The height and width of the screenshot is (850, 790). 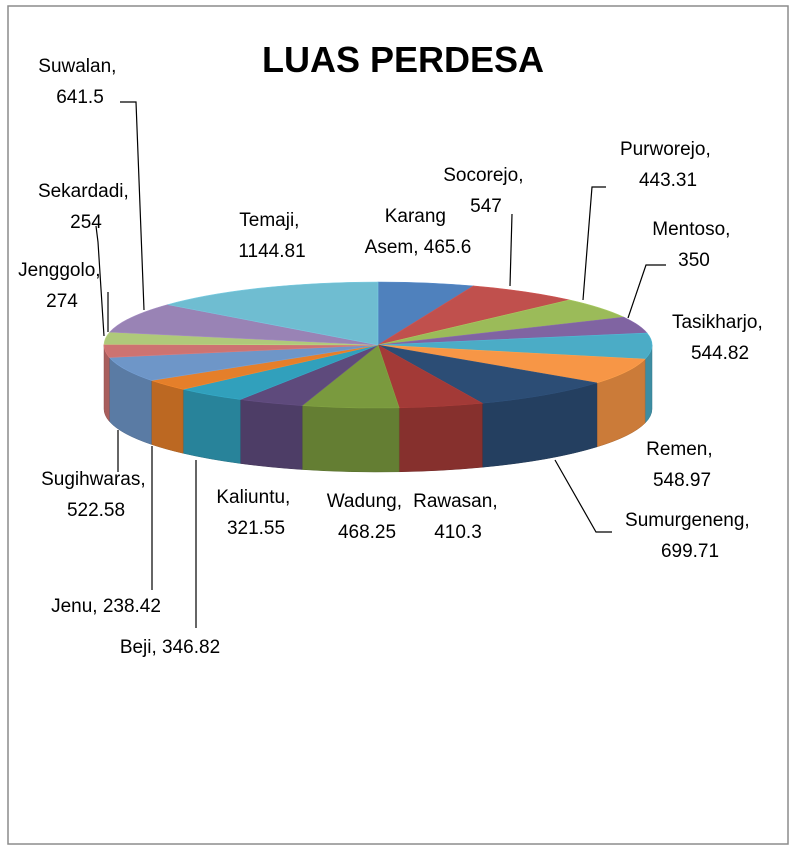 What do you see at coordinates (62, 286) in the screenshot?
I see `data-label: Jenggolo, 274` at bounding box center [62, 286].